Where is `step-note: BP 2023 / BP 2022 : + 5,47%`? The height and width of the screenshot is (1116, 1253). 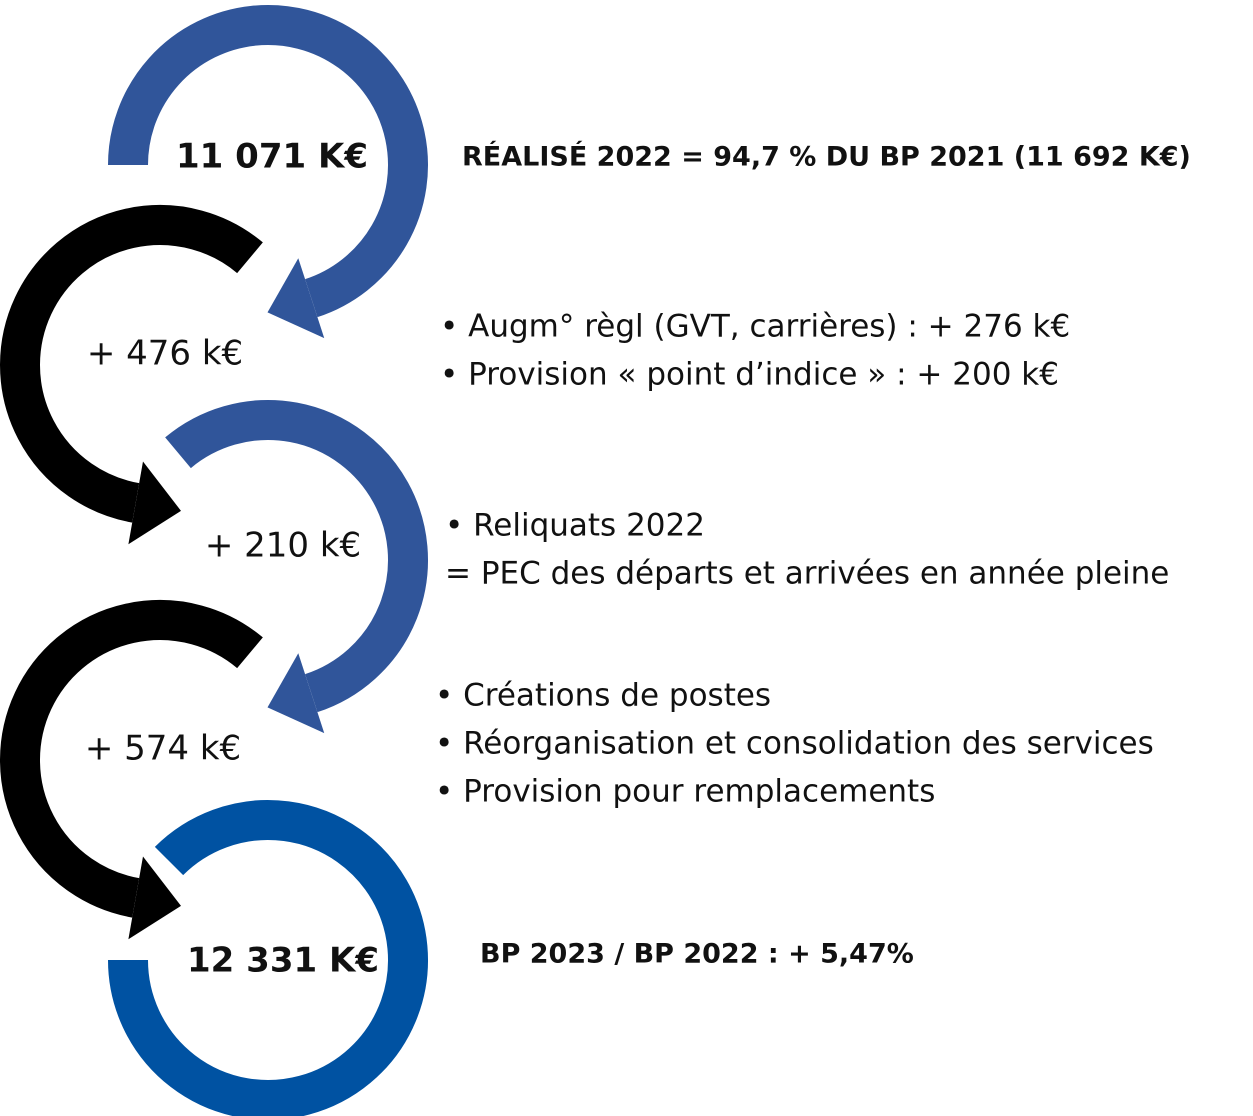
step-note: BP 2023 / BP 2022 : + 5,47% is located at coordinates (697, 954).